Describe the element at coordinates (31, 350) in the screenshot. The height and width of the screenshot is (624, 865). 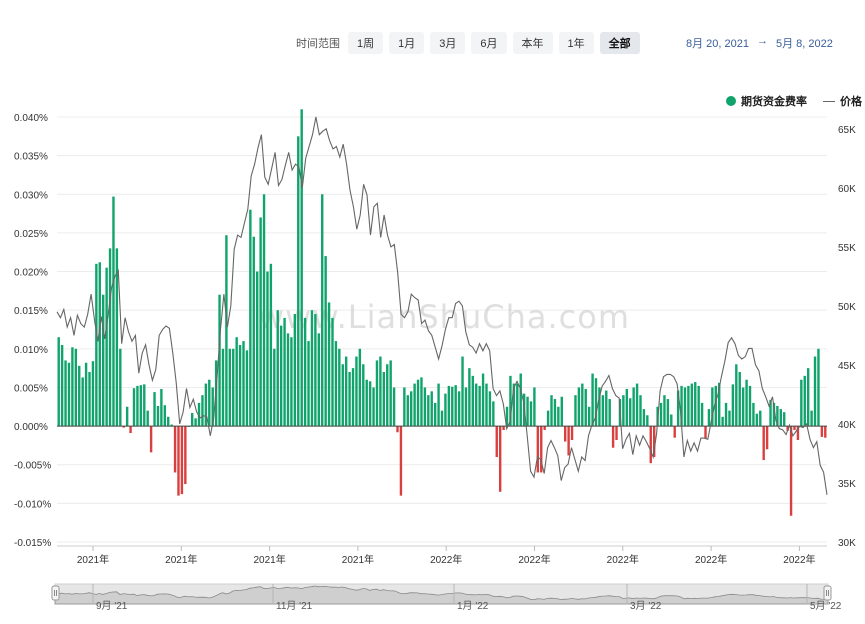
I see `y-left-tick-label: 0.010%` at that location.